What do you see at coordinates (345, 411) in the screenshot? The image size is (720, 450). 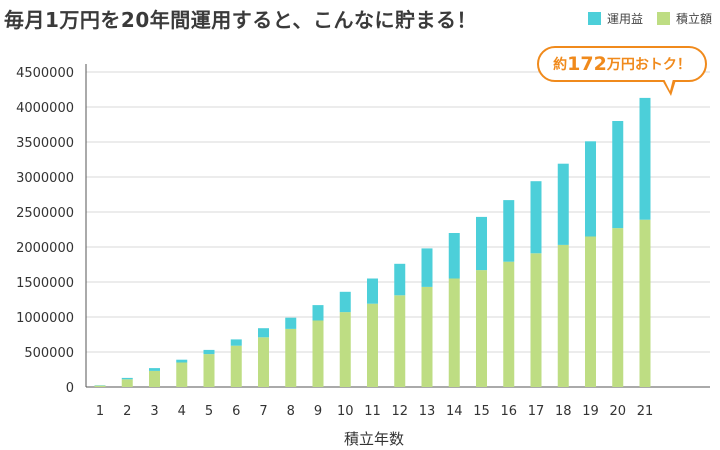 I see `x-tick-label: 10` at bounding box center [345, 411].